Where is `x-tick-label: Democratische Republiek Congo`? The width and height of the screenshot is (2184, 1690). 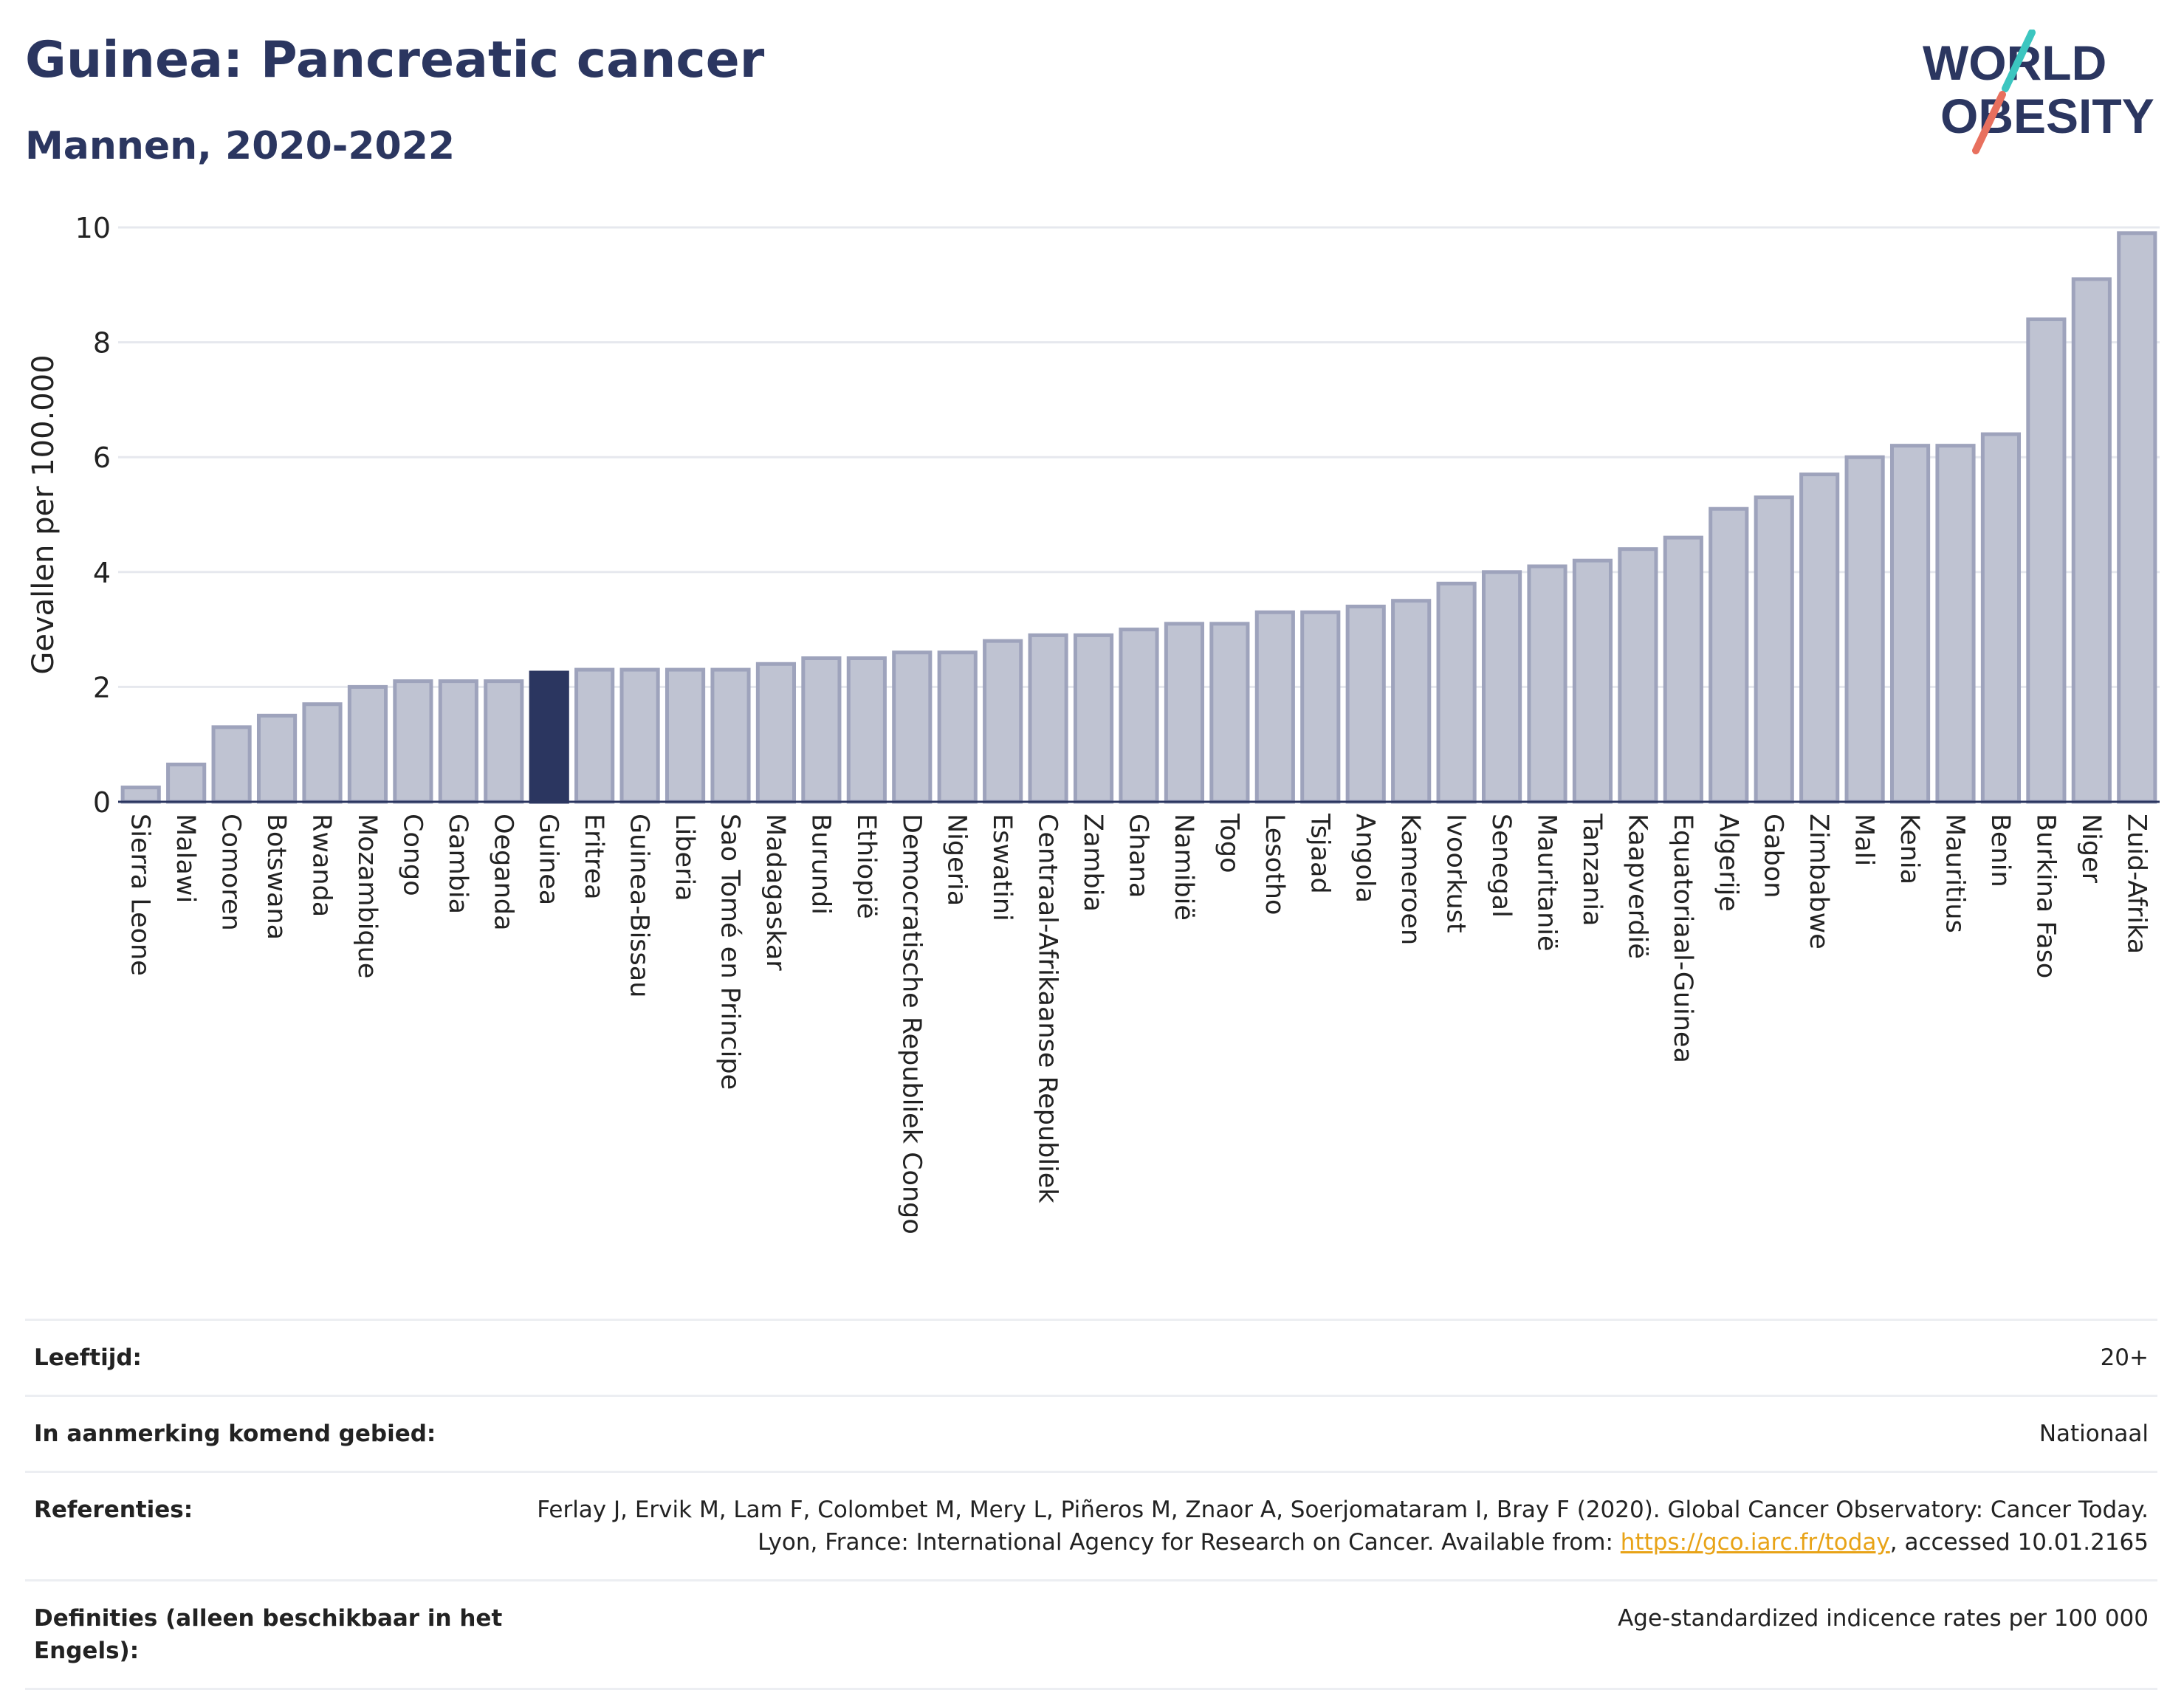 x-tick-label: Democratische Republiek Congo is located at coordinates (911, 1024).